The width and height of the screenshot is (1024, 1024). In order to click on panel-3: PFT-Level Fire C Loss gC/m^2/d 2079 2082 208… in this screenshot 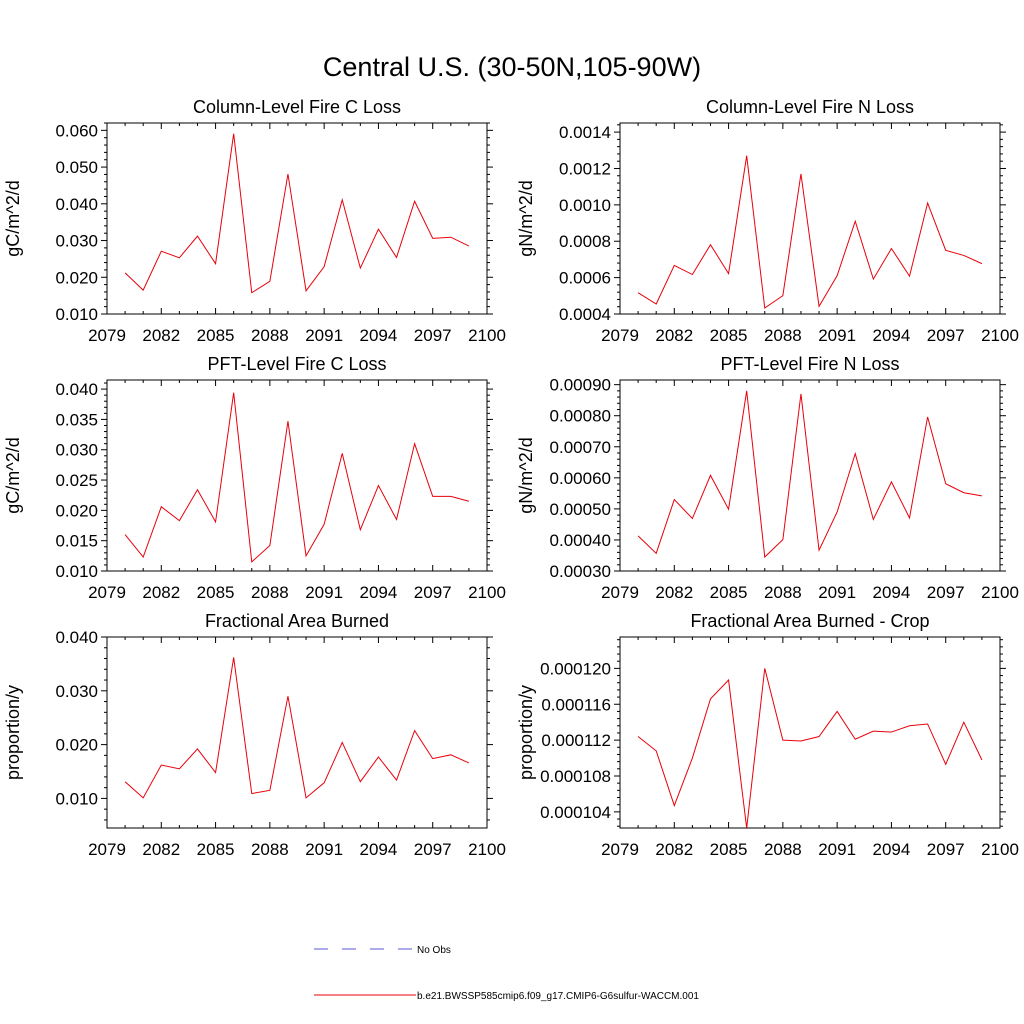, I will do `click(254, 478)`.